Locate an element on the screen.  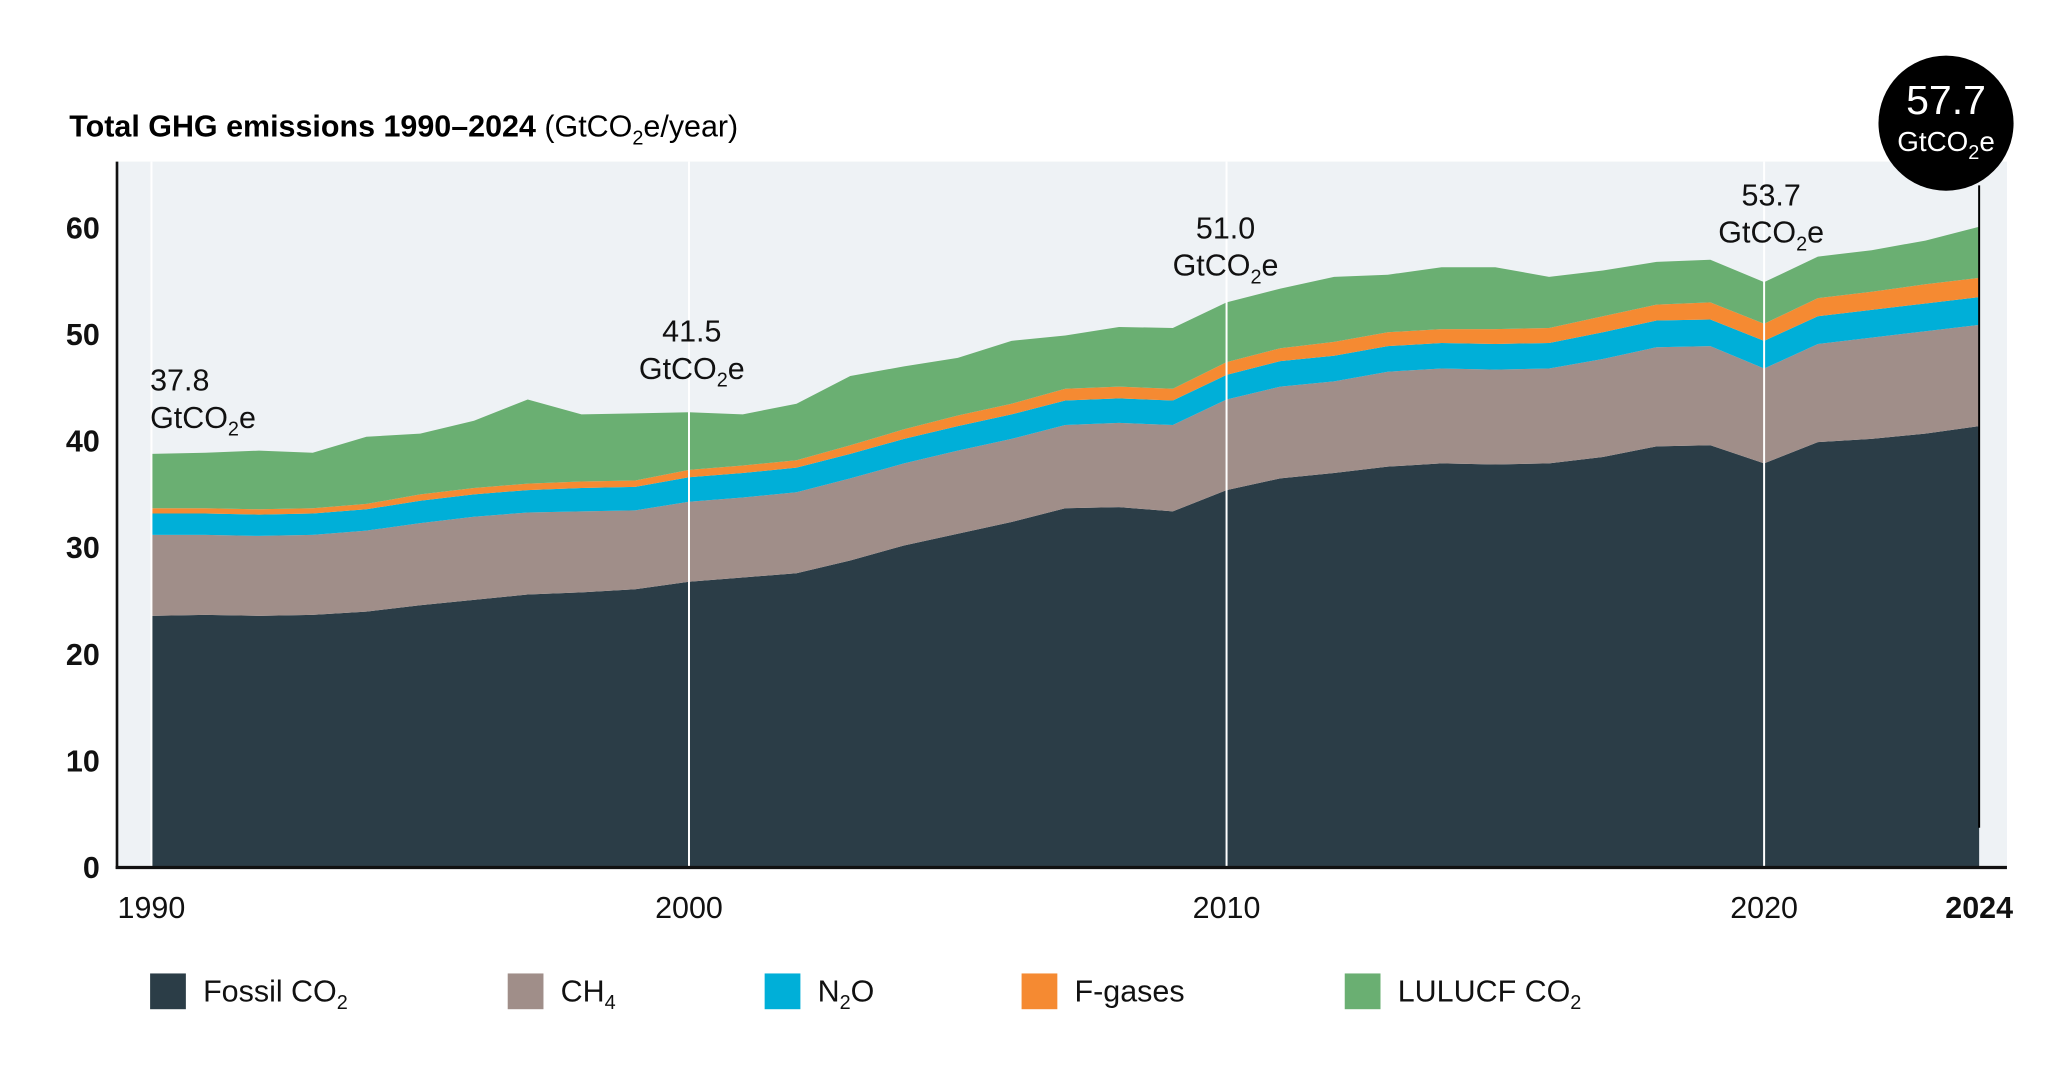
legend-label-text: Fossil CO is located at coordinates (270, 991).